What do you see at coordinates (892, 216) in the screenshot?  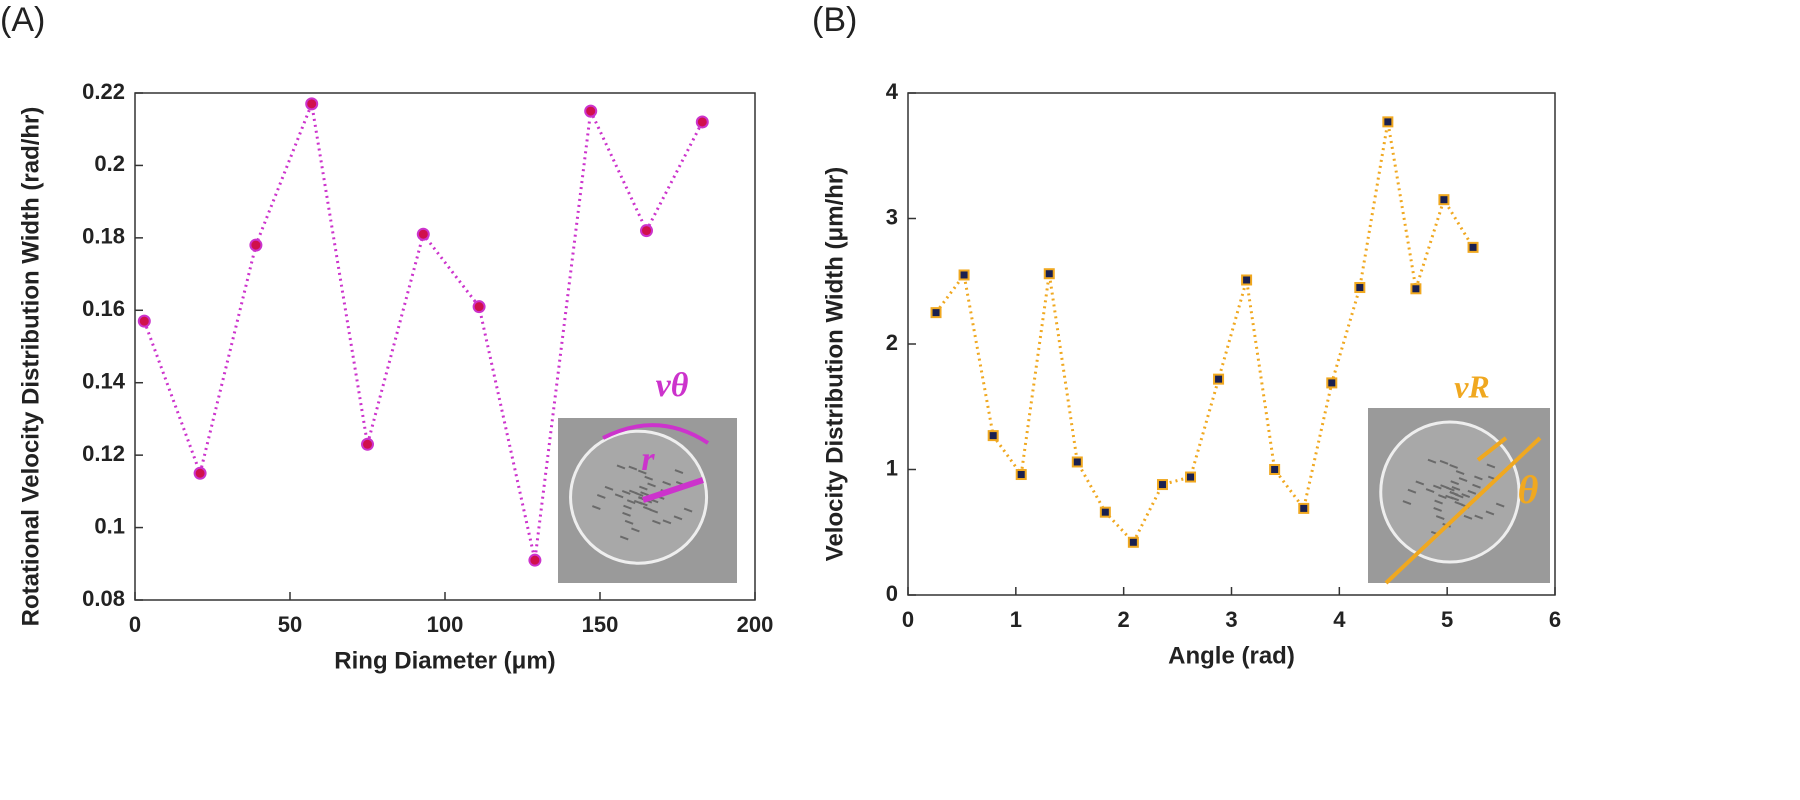 I see `y-tick-label: 3` at bounding box center [892, 216].